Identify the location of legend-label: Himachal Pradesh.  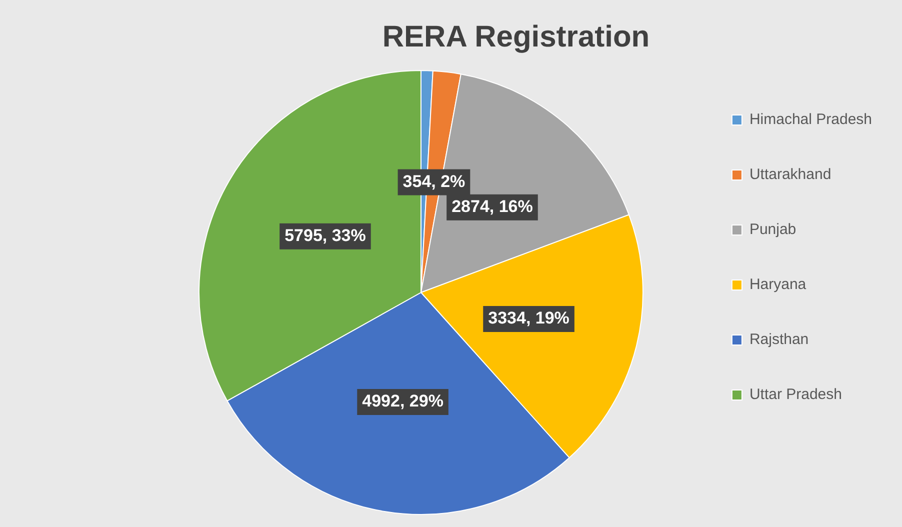
(810, 119).